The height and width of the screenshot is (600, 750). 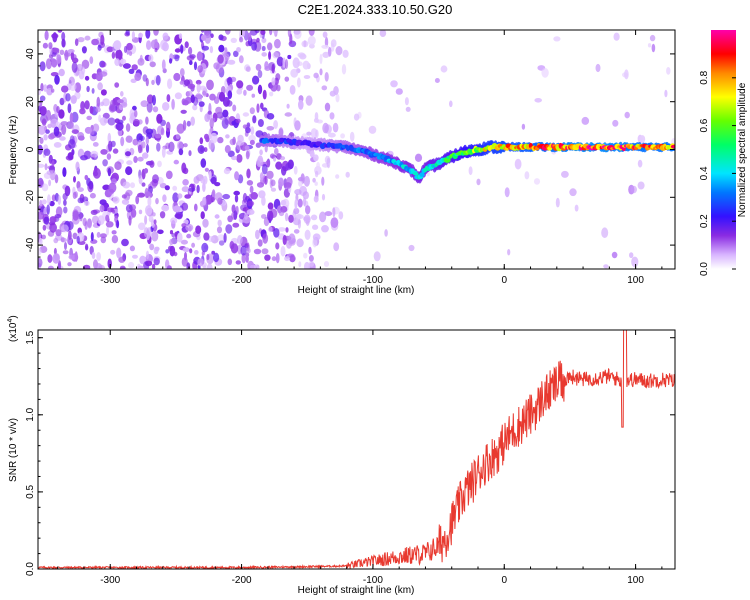 I want to click on spectrogram-ridge-cell, so click(x=422, y=174).